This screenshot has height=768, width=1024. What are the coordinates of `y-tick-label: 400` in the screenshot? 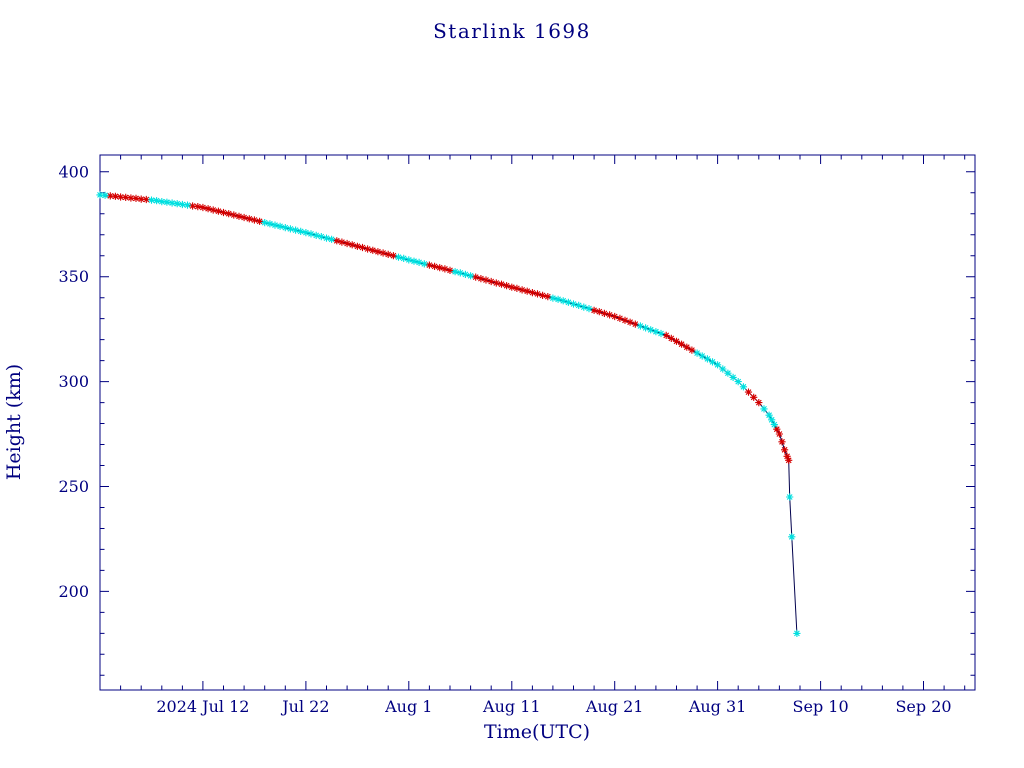 It's located at (73, 171).